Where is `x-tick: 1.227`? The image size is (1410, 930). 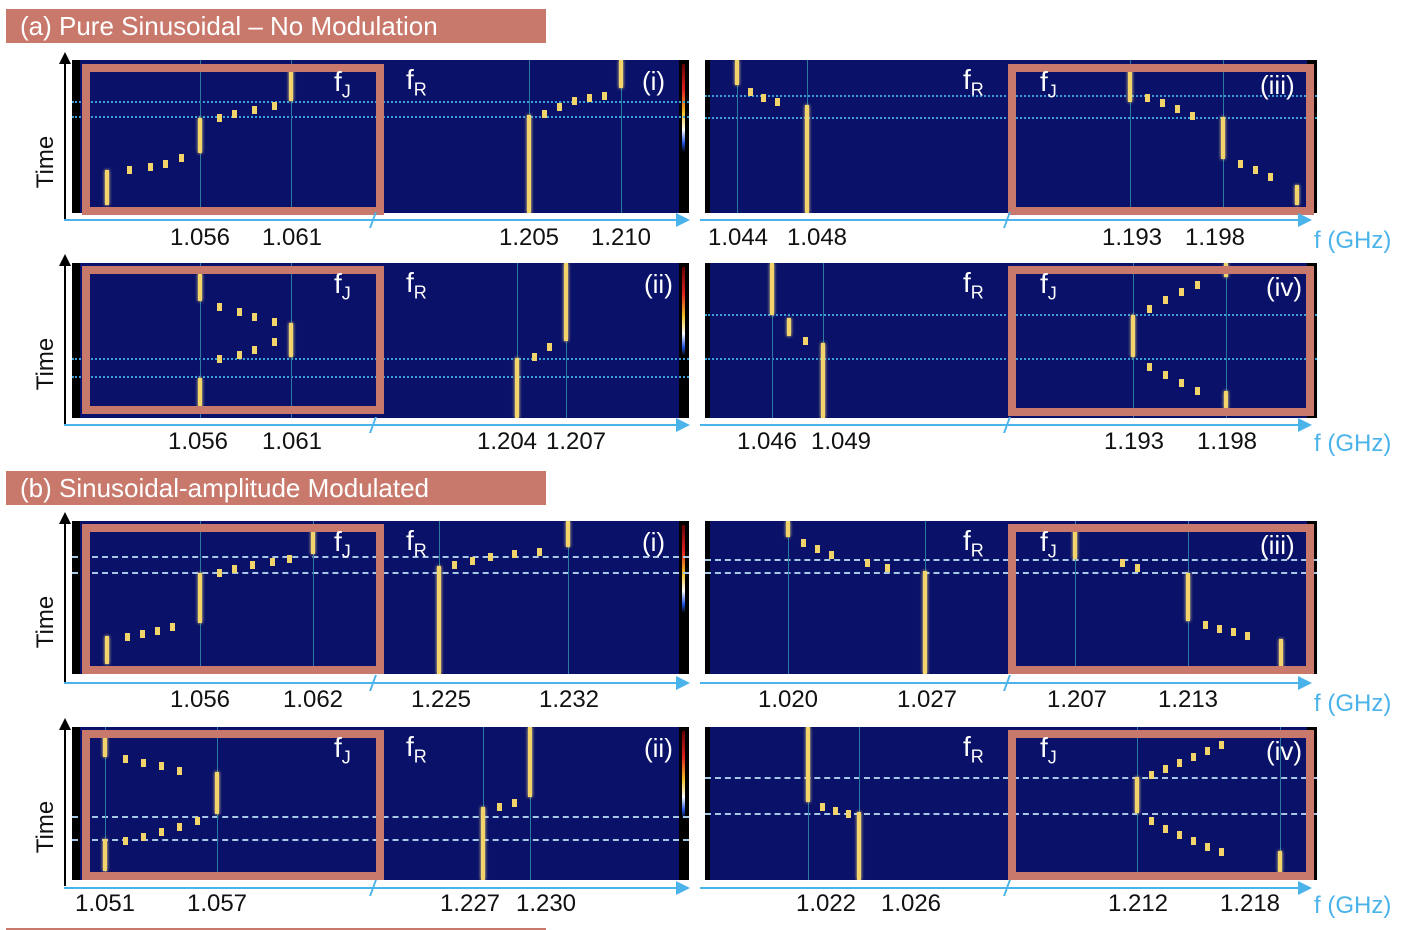 x-tick: 1.227 is located at coordinates (470, 903).